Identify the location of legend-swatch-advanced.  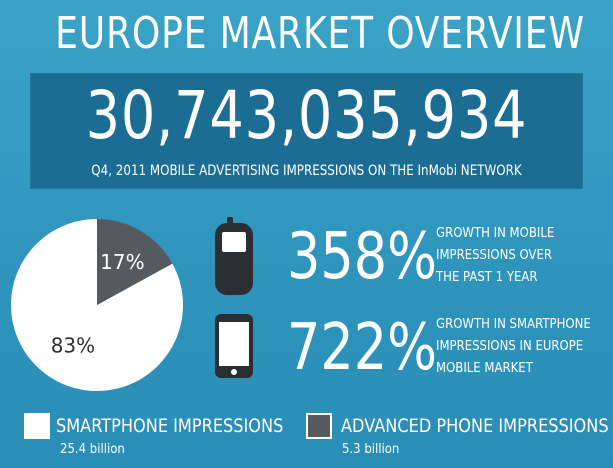
(319, 426).